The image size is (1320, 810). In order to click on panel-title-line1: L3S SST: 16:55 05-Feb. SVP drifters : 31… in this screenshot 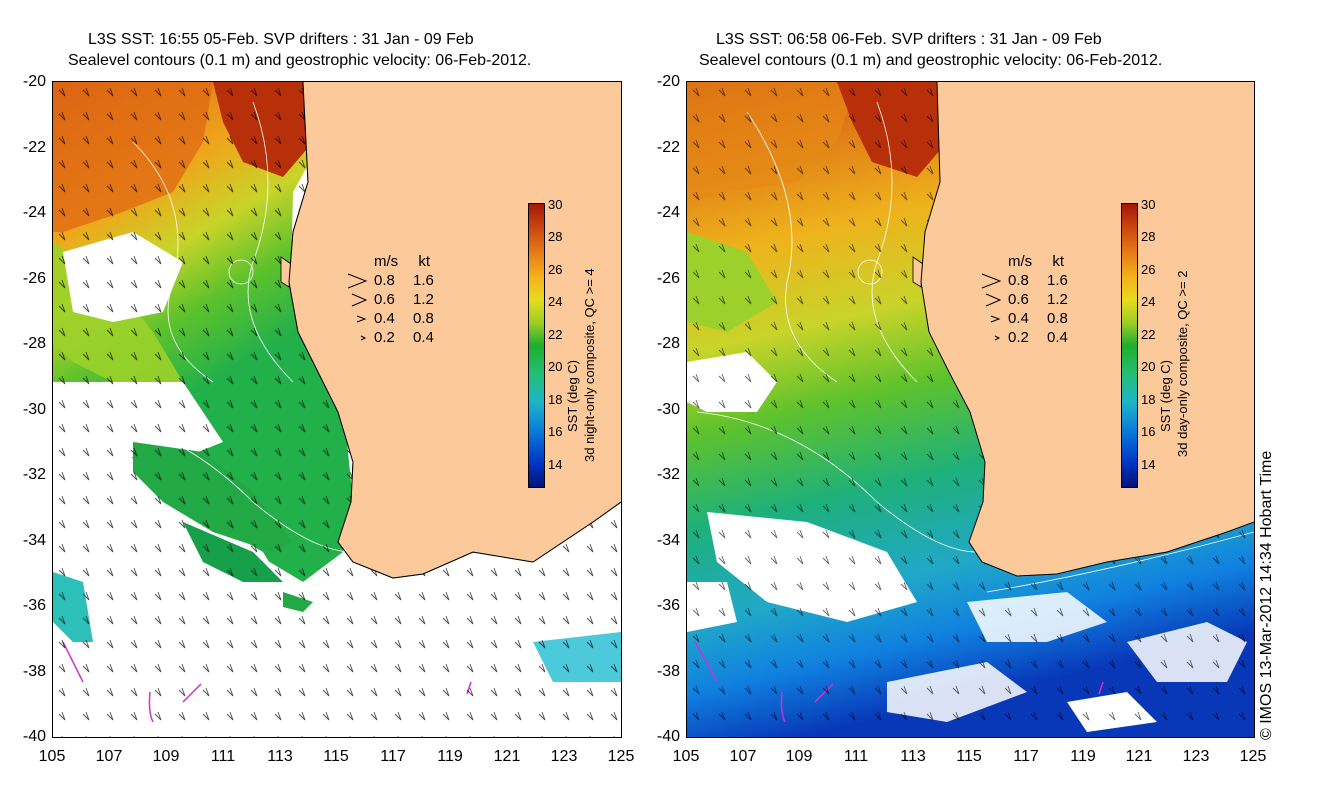, I will do `click(281, 39)`.